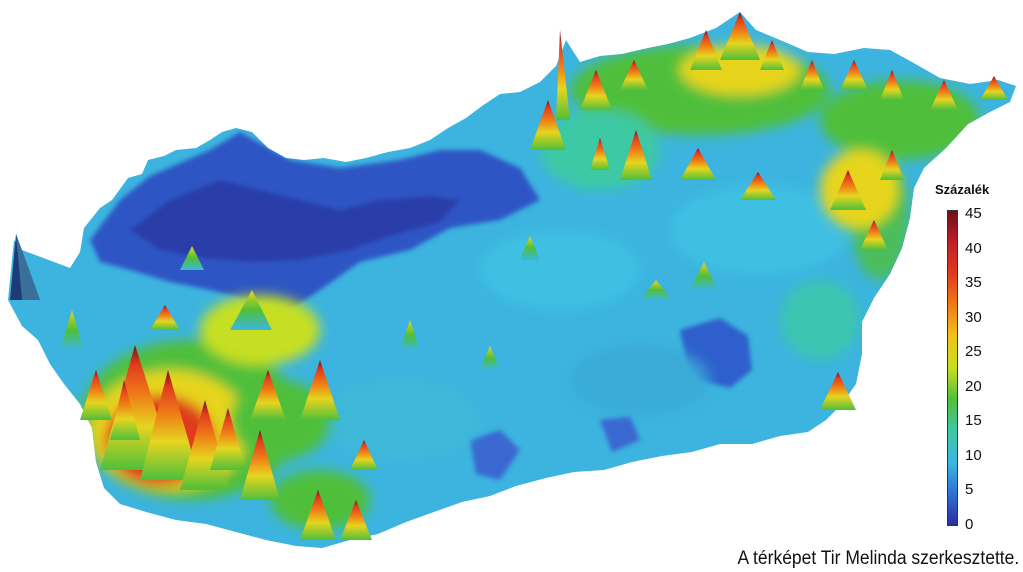 The width and height of the screenshot is (1023, 572). Describe the element at coordinates (973, 351) in the screenshot. I see `legend-tick-25: 25` at that location.